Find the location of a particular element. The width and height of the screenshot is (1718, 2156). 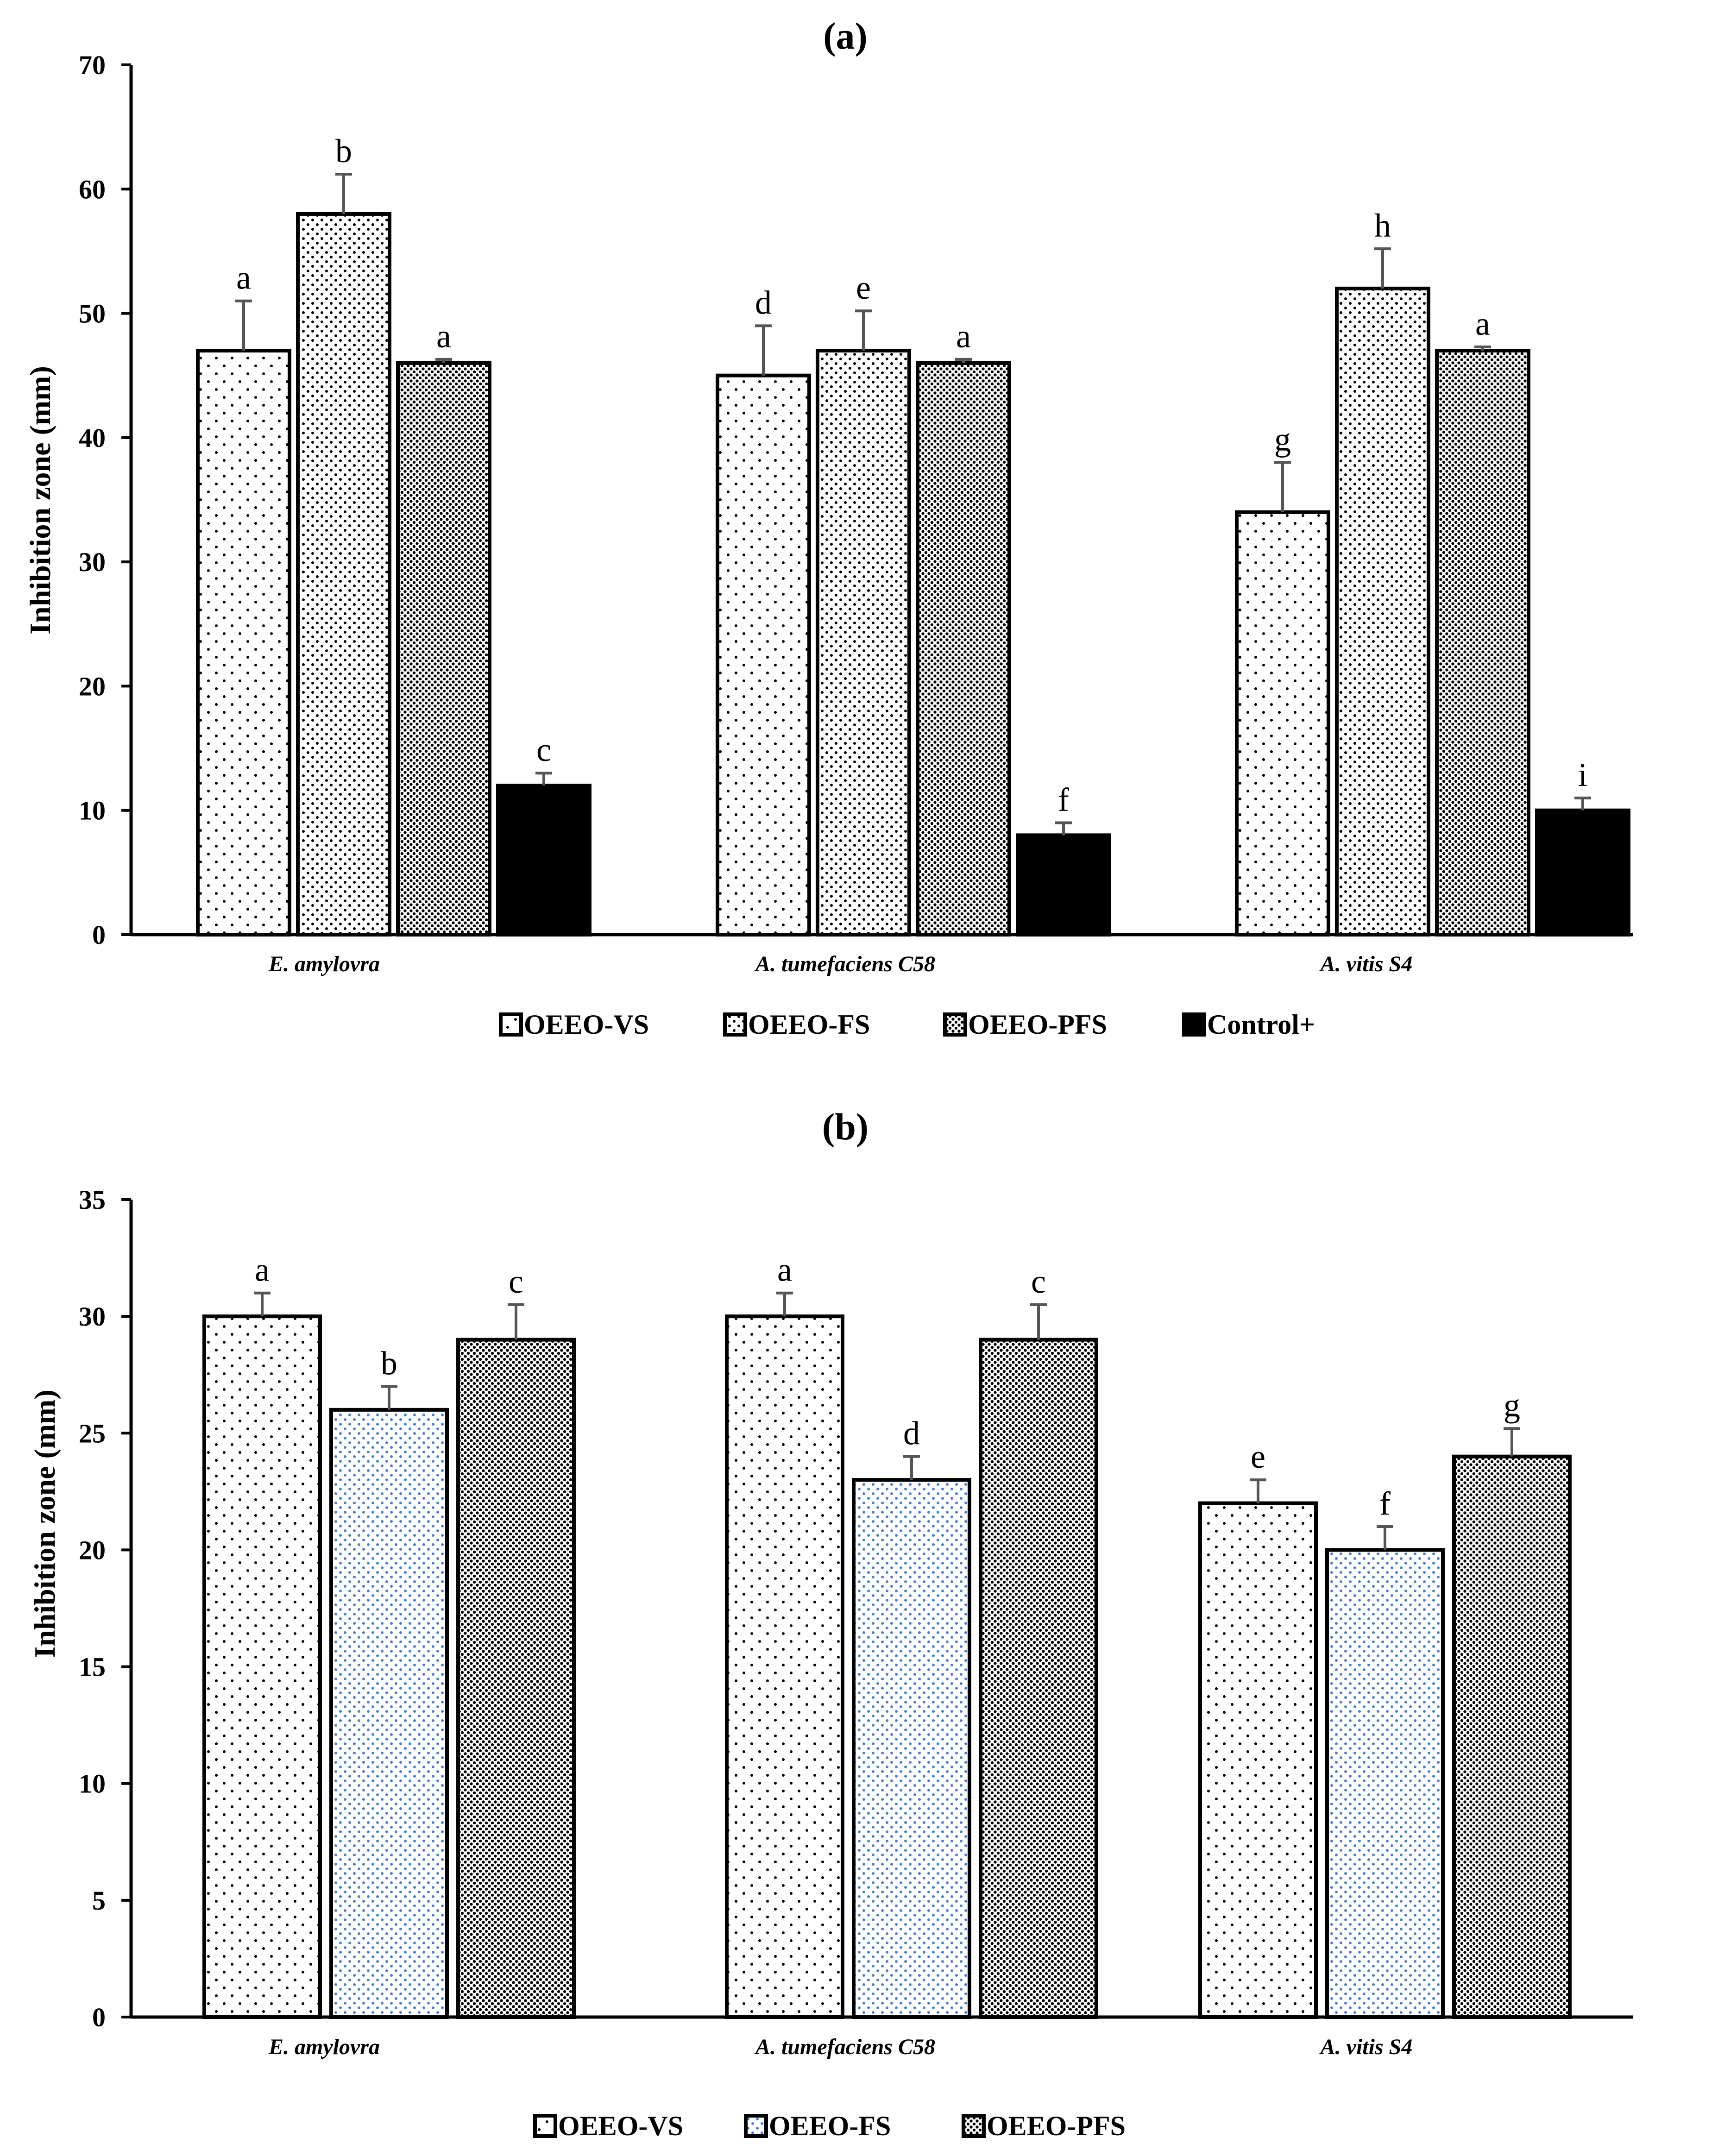

panel-a-significance-letter: e is located at coordinates (863, 287).